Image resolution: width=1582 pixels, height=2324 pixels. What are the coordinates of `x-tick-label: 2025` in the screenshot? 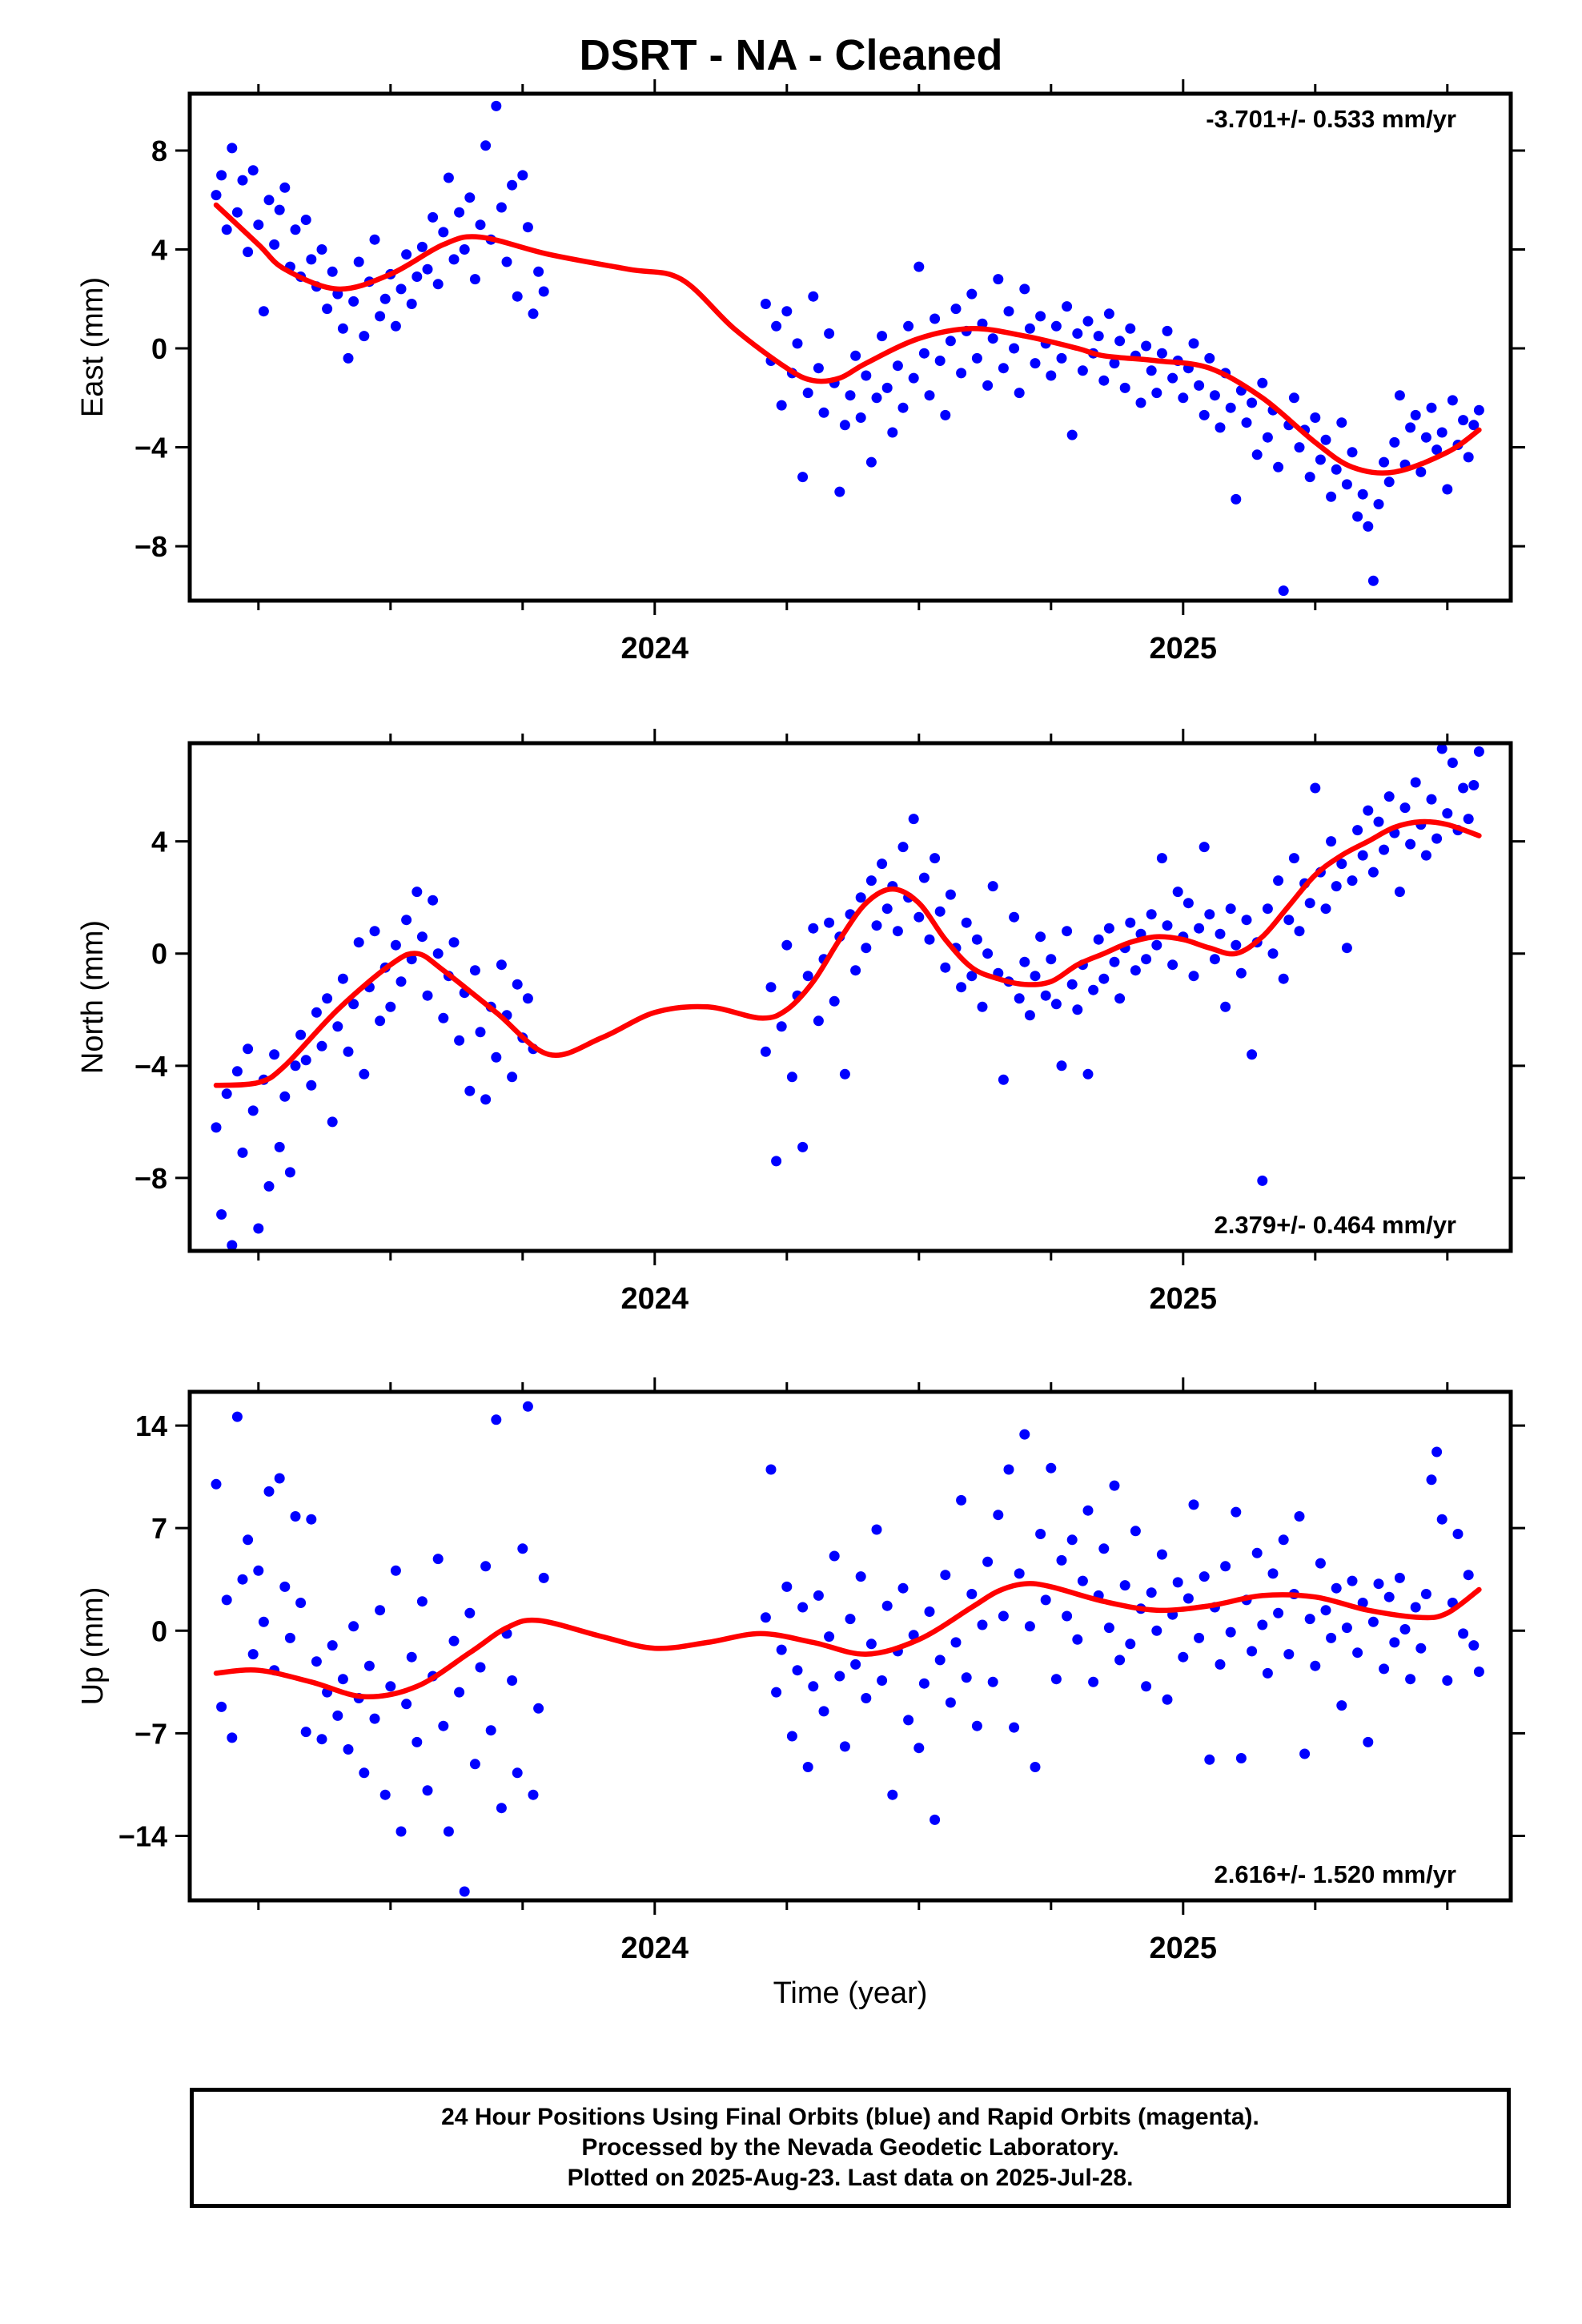 It's located at (1184, 1299).